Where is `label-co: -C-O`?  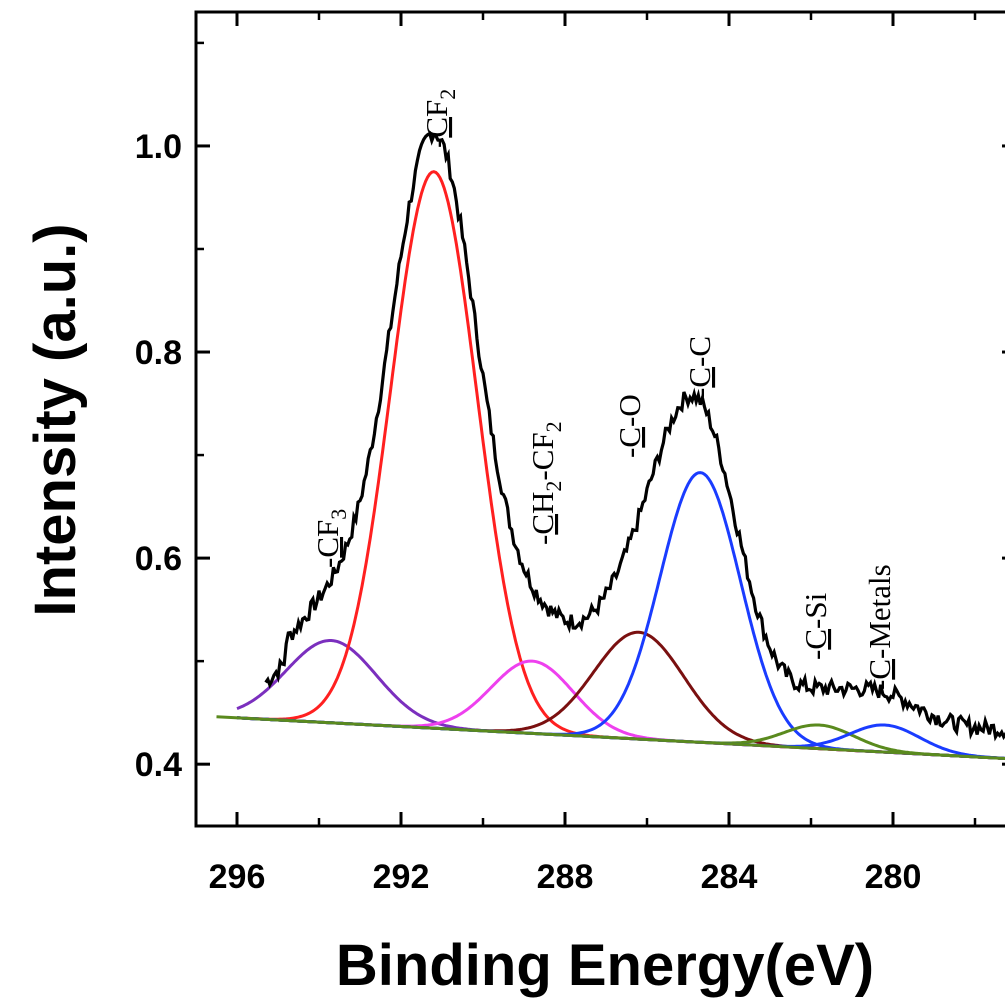 label-co: -C-O is located at coordinates (629, 426).